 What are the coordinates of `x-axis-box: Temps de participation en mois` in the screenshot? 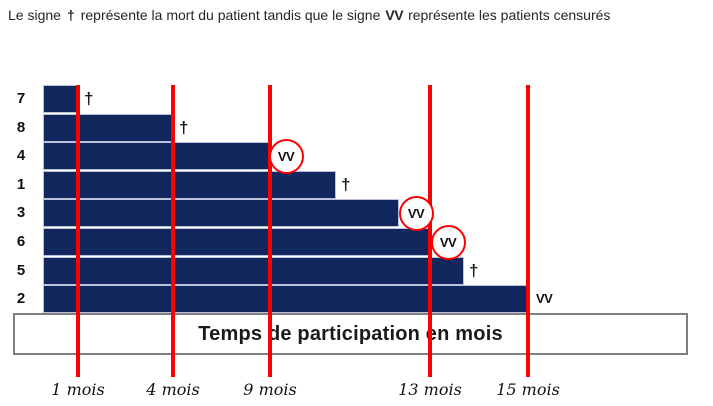 It's located at (350, 334).